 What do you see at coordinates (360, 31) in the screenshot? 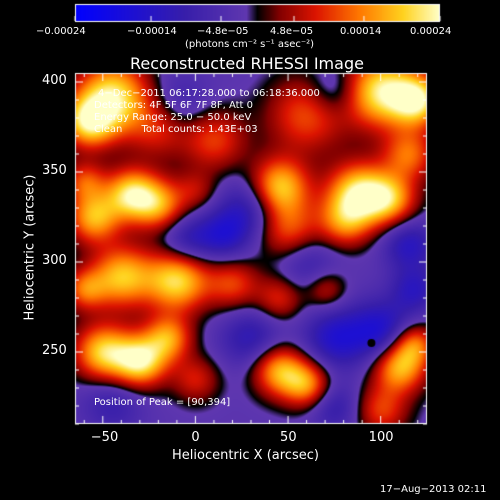
I see `colorbar-tick-label: 0.00014` at bounding box center [360, 31].